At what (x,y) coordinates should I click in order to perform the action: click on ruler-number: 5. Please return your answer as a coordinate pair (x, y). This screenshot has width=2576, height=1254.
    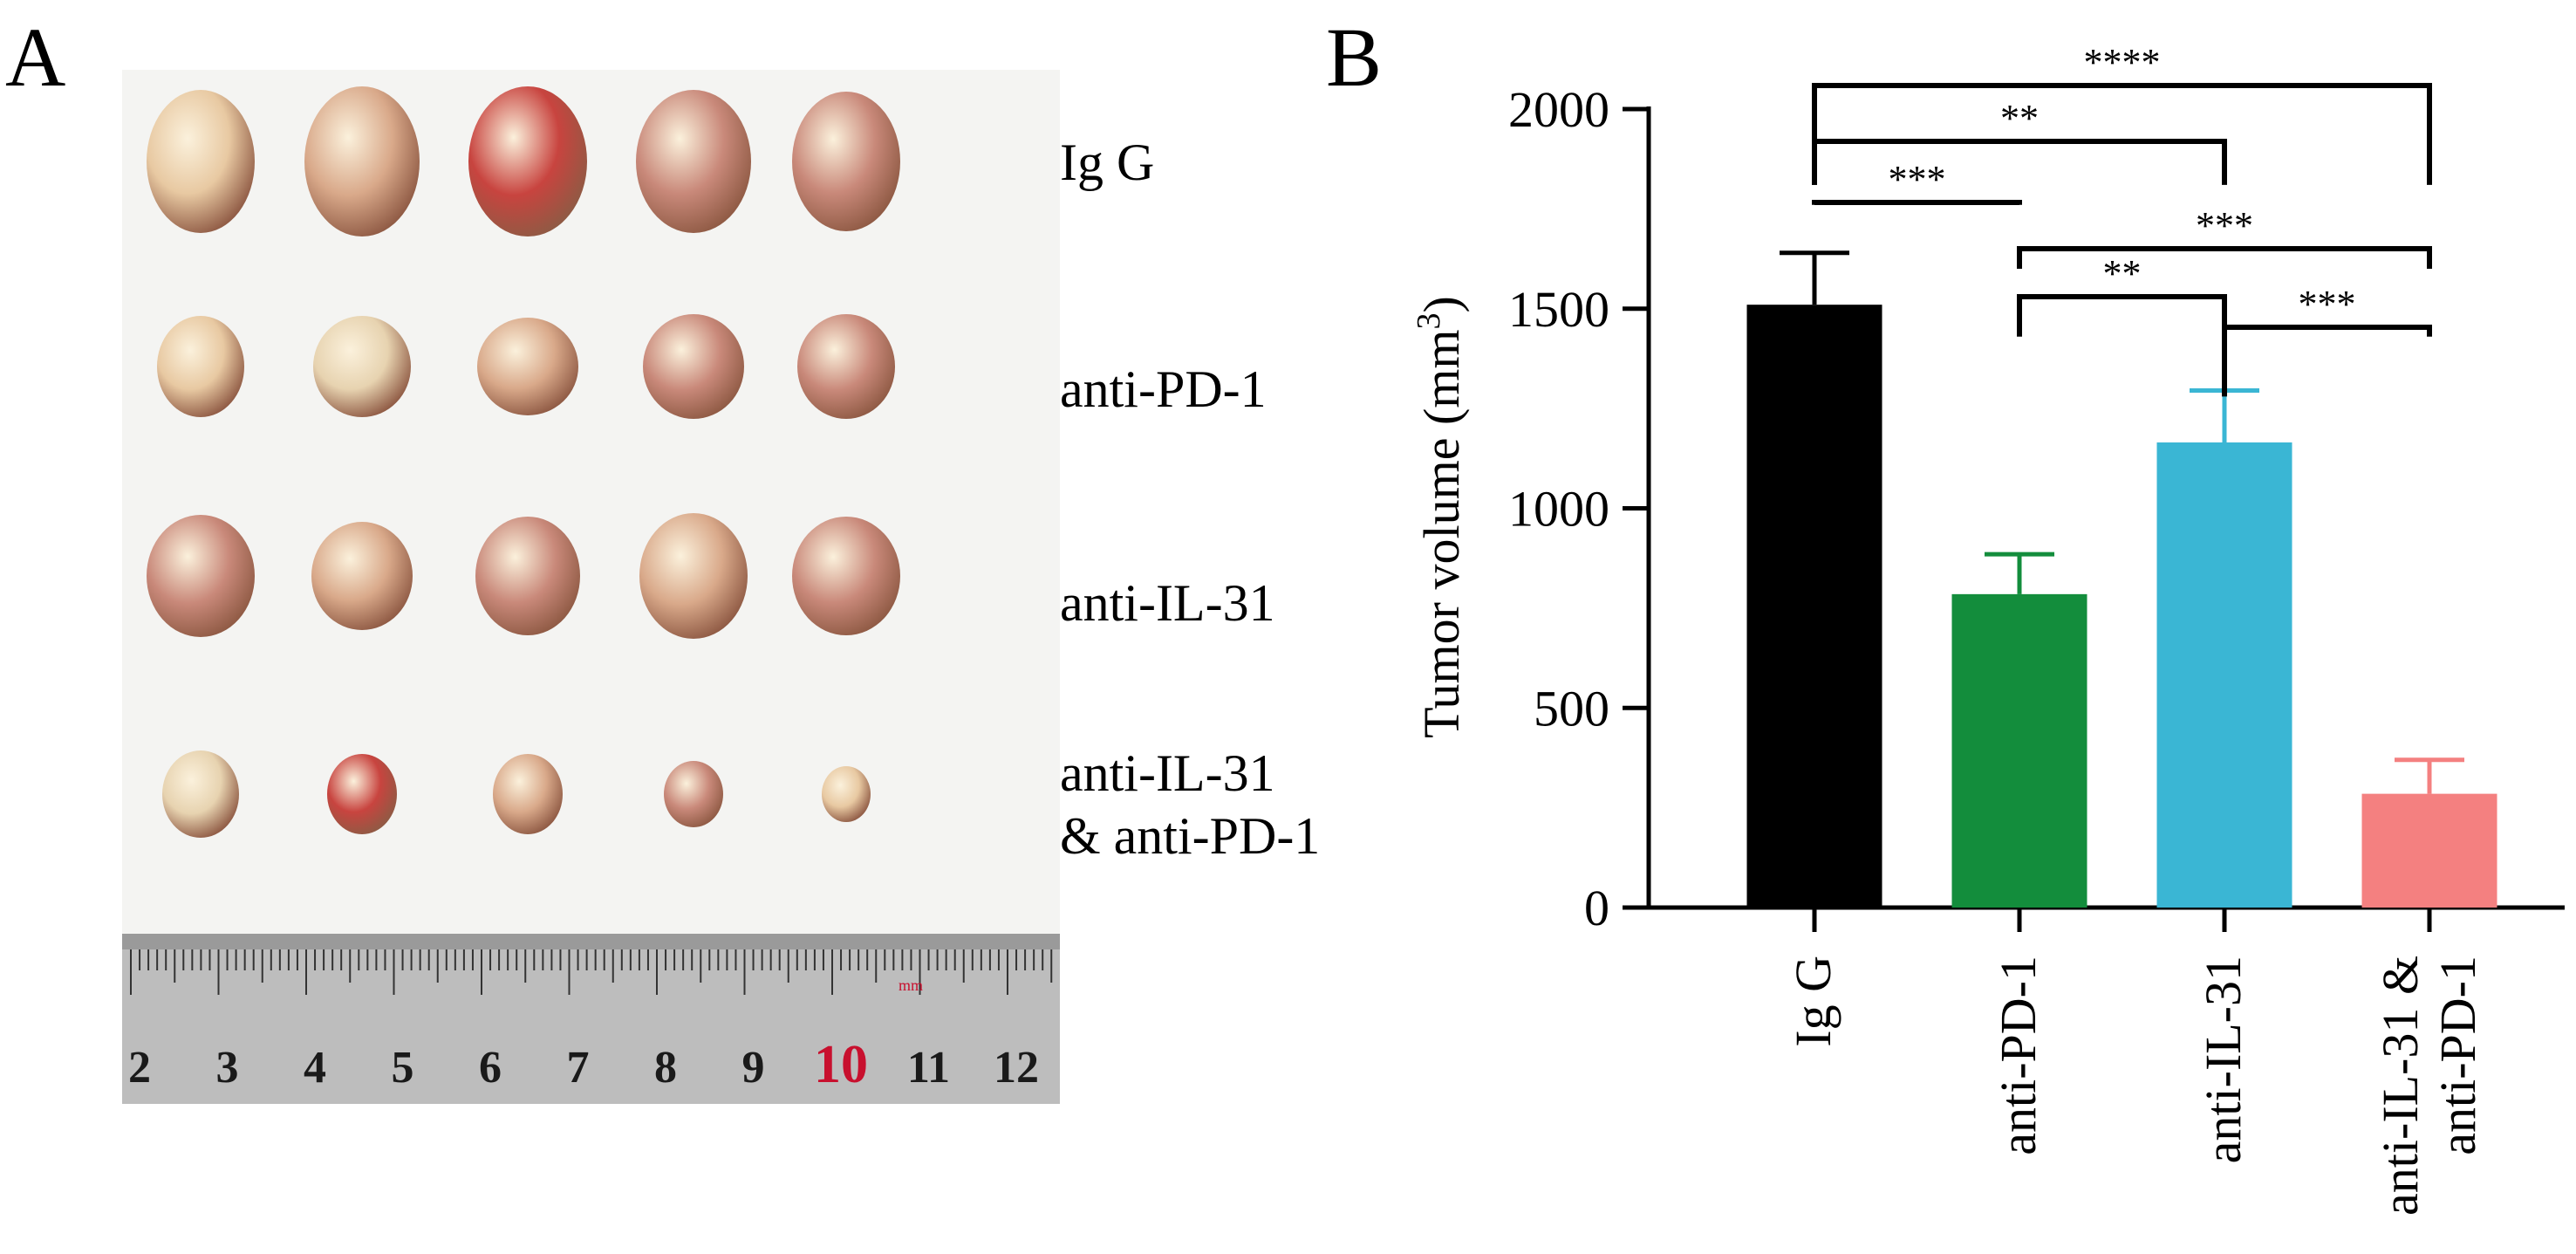
    Looking at the image, I should click on (403, 1068).